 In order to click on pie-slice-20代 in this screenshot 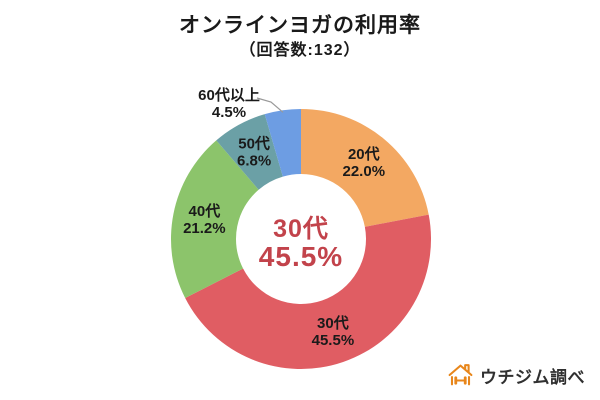, I will do `click(365, 168)`.